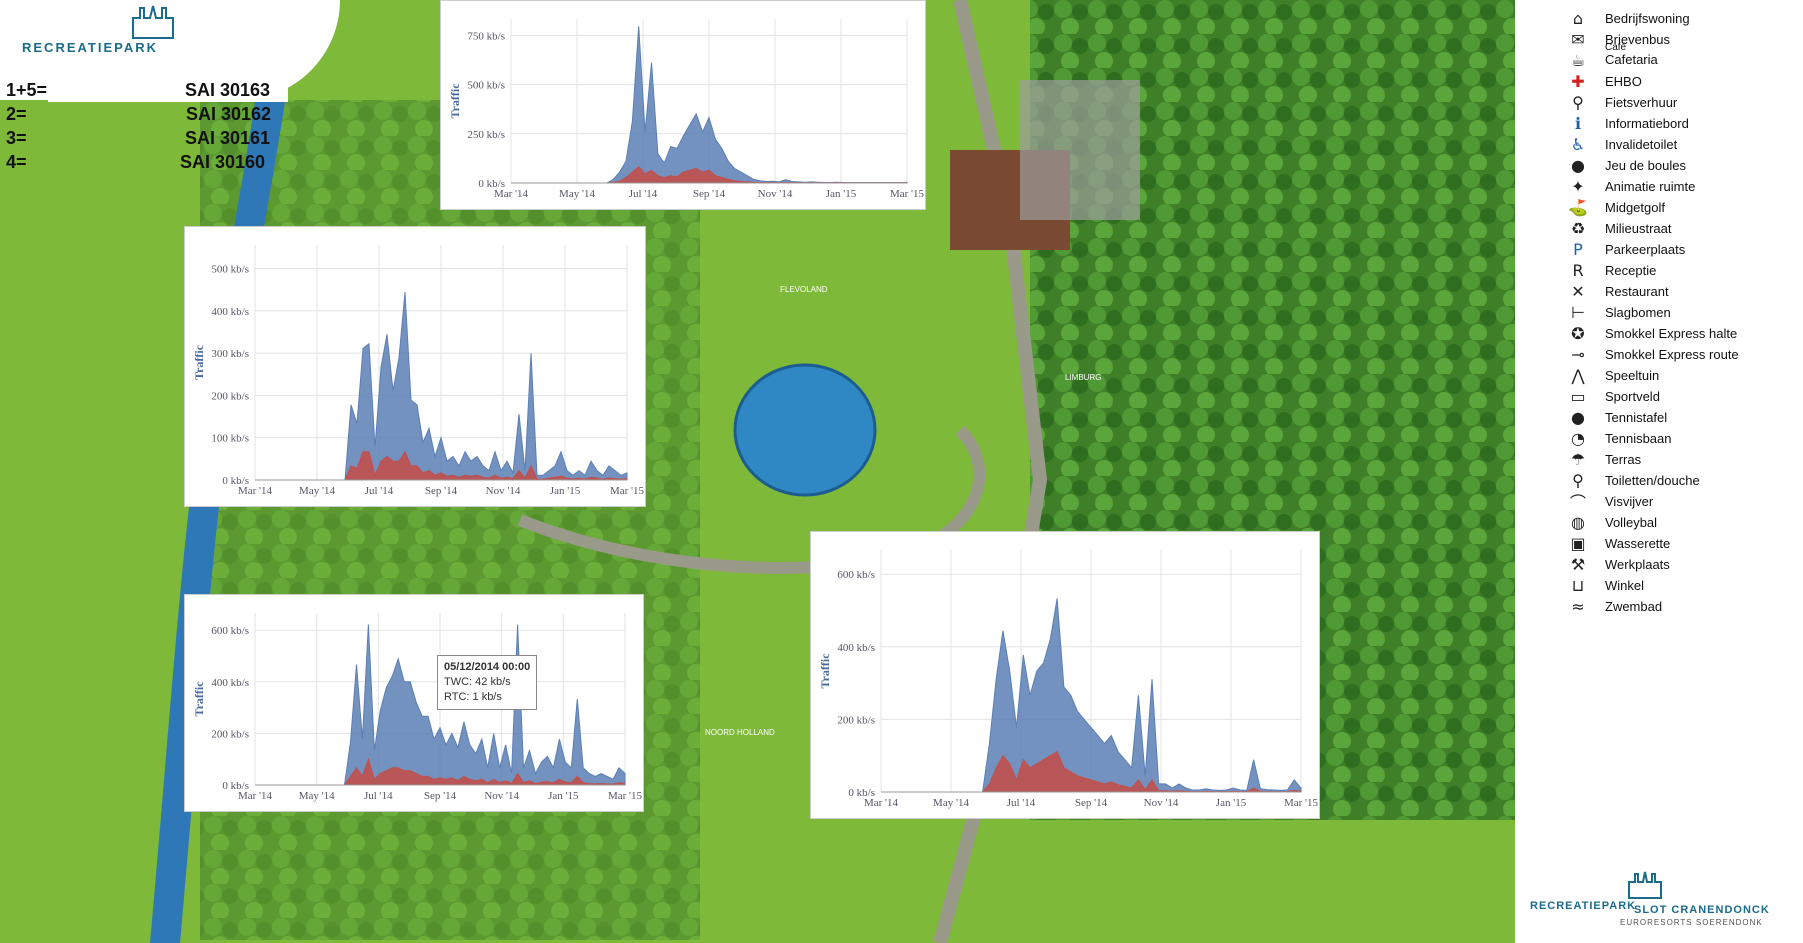 This screenshot has height=943, width=1803. I want to click on tooltip-line-2: RTC: 1 kb/s, so click(473, 697).